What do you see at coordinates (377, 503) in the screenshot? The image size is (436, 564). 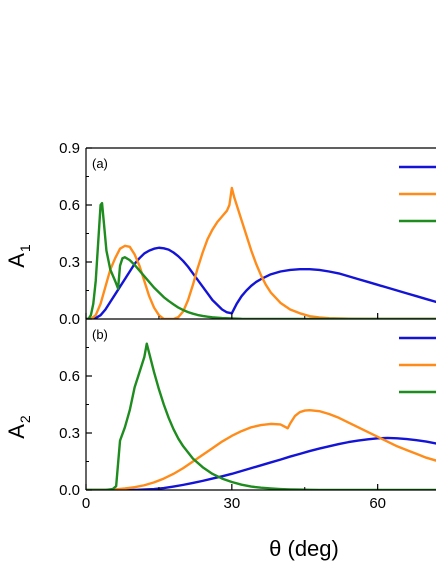 I see `x-tick-label-2: 60` at bounding box center [377, 503].